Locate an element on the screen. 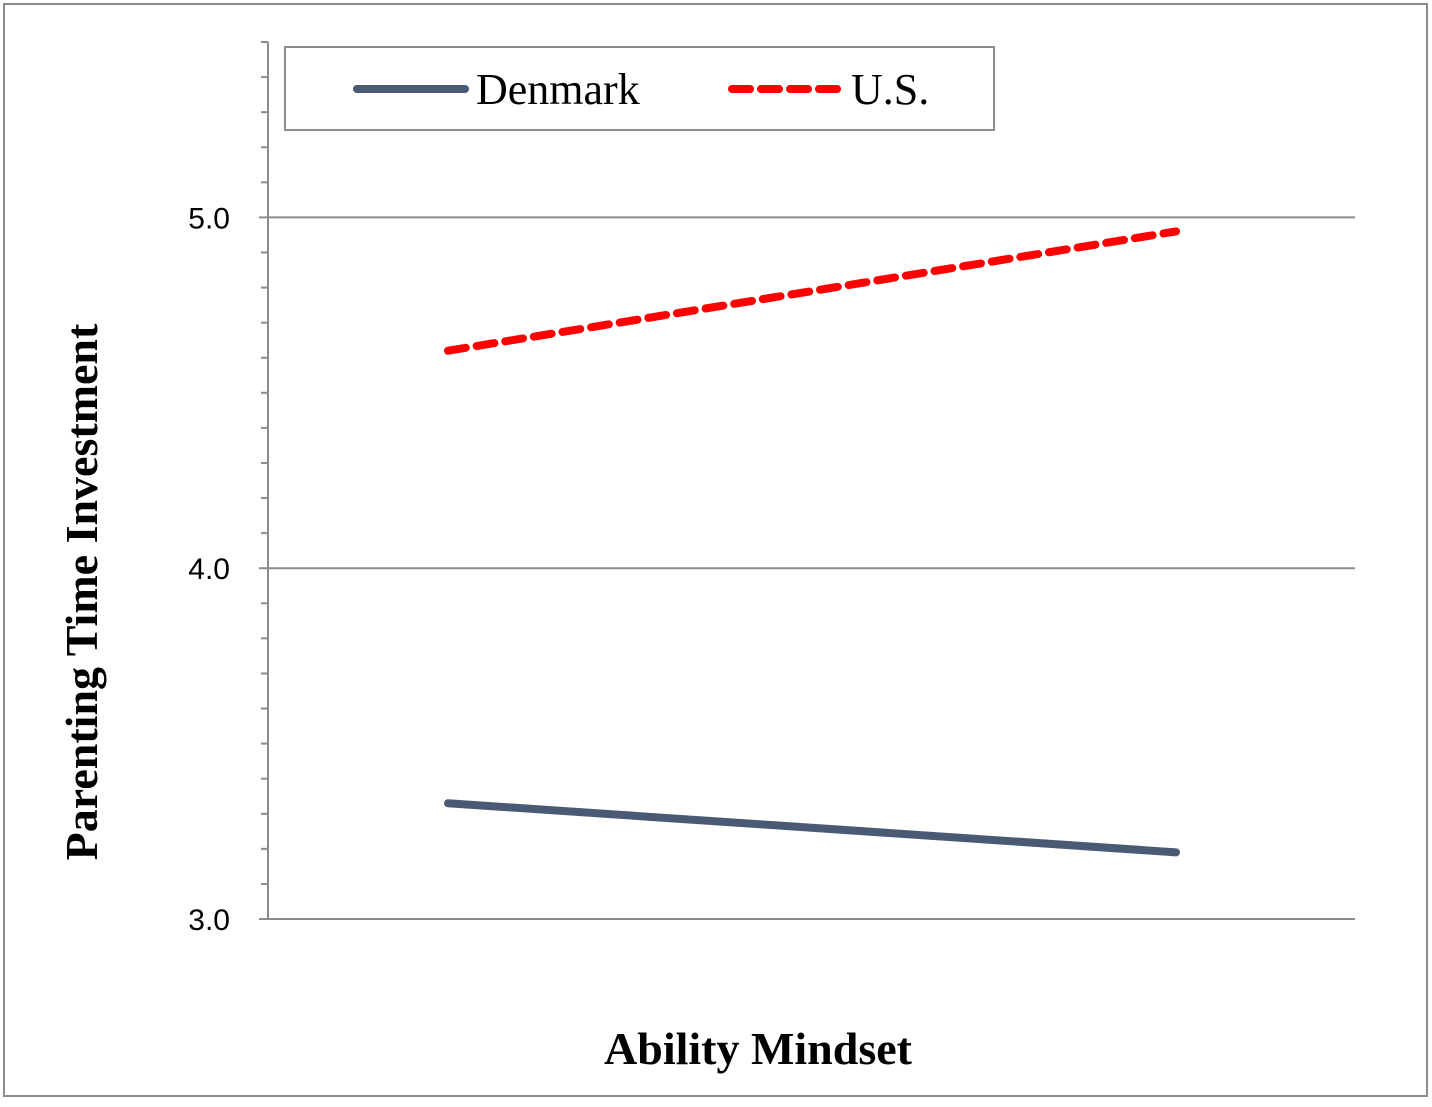  series-line-us is located at coordinates (812, 291).